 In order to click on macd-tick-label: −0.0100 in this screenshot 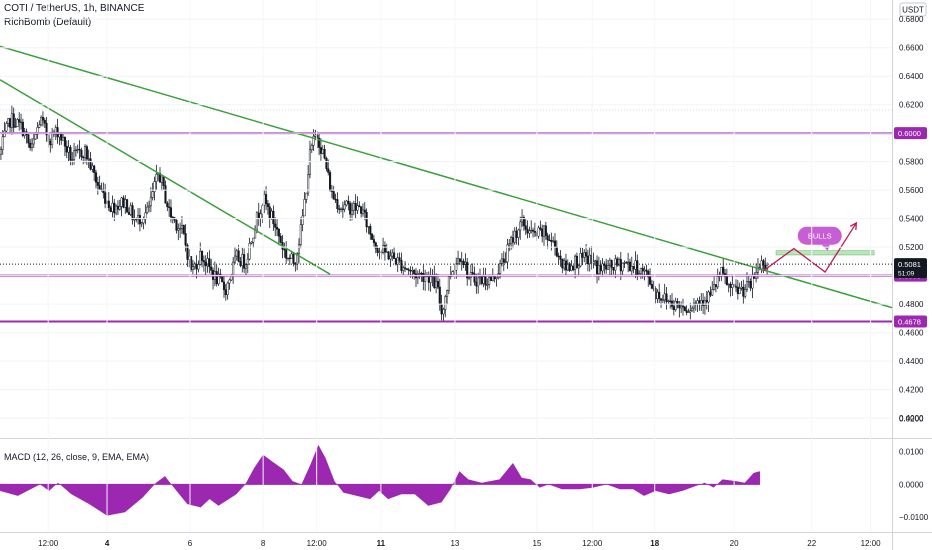, I will do `click(914, 517)`.